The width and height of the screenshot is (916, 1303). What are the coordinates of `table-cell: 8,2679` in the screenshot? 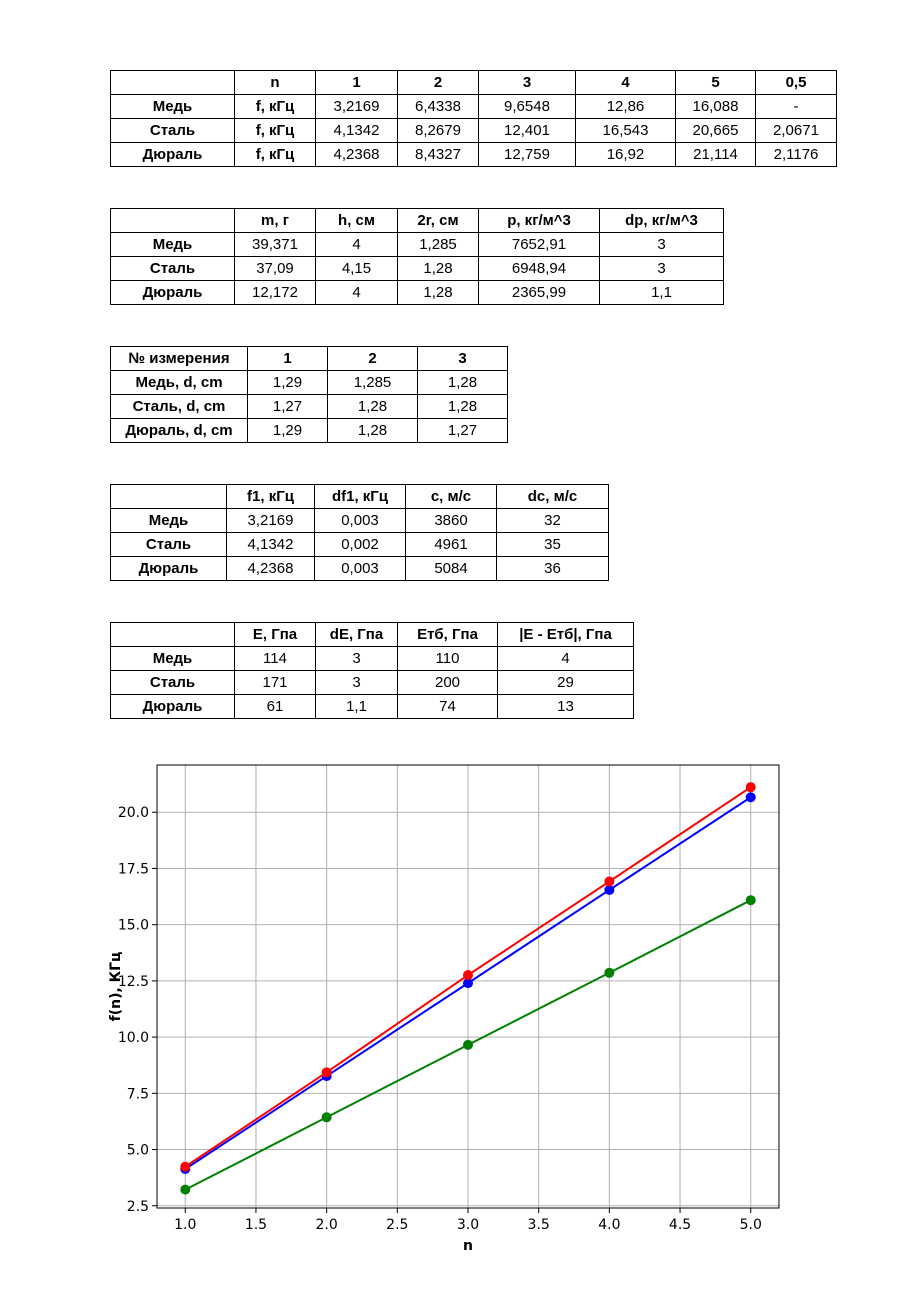 It's located at (438, 130).